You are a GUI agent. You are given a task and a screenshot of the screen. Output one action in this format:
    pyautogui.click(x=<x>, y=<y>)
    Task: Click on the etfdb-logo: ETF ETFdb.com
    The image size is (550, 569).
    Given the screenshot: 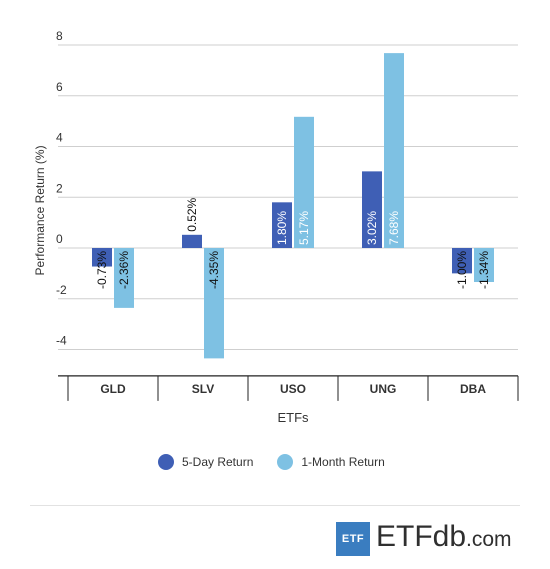 What is the action you would take?
    pyautogui.click(x=424, y=538)
    